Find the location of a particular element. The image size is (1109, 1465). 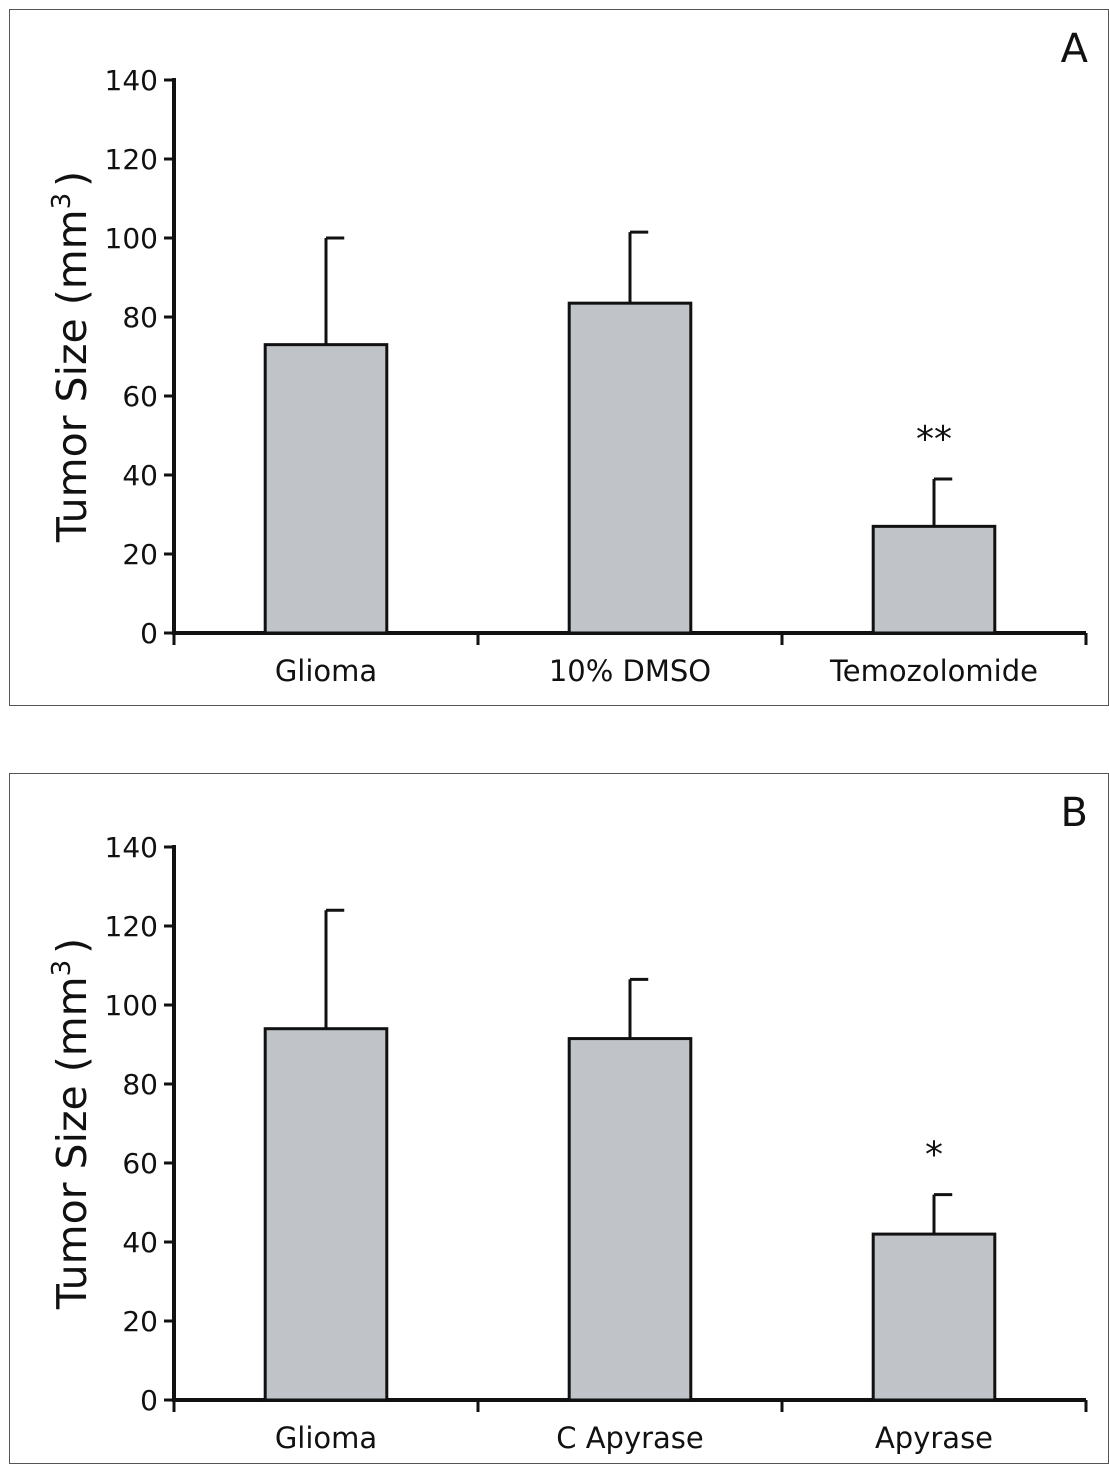

panel-label: A is located at coordinates (1075, 49).